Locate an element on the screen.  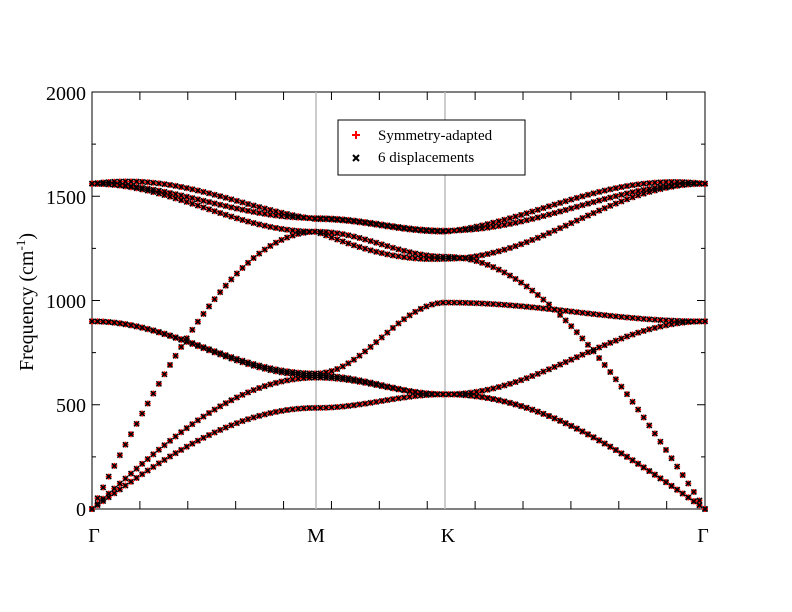
y-axis-title-close: ) is located at coordinates (27, 236).